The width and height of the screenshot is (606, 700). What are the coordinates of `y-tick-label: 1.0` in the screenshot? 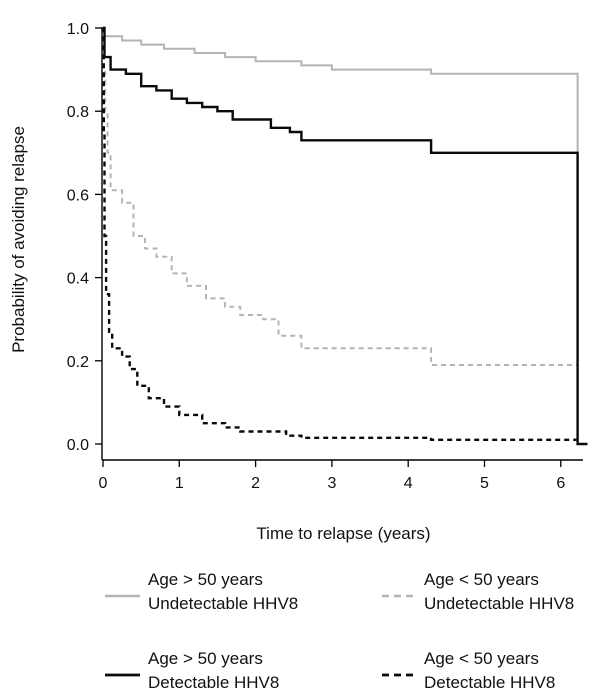 It's located at (78, 29).